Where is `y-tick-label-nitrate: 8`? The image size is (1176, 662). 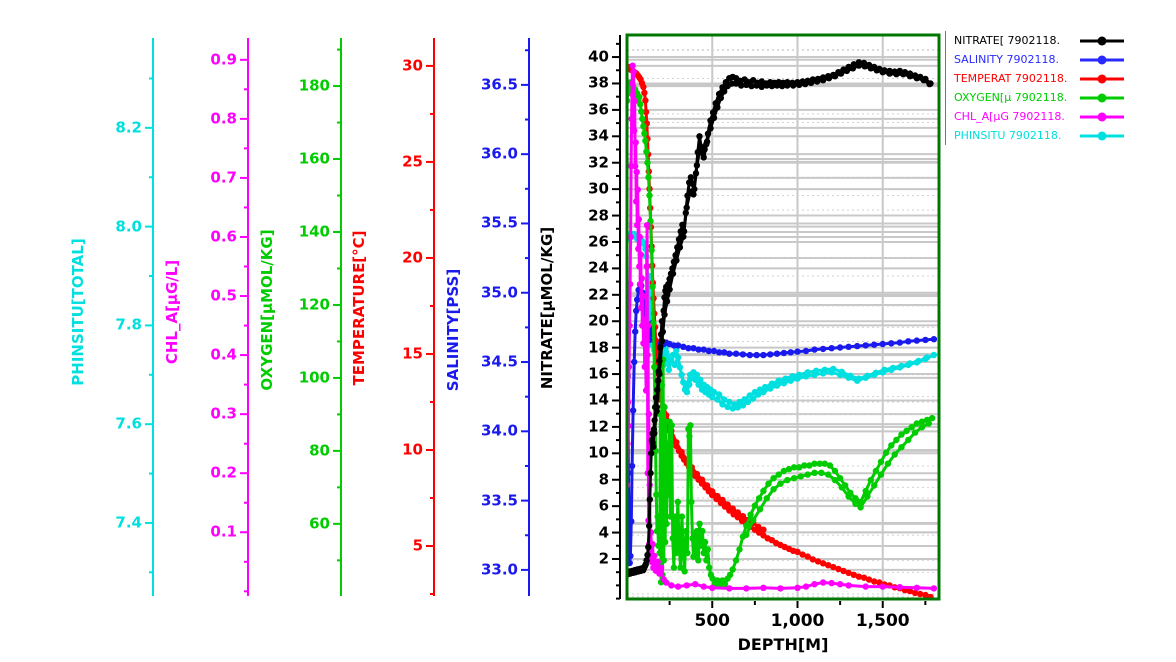
y-tick-label-nitrate: 8 is located at coordinates (603, 479).